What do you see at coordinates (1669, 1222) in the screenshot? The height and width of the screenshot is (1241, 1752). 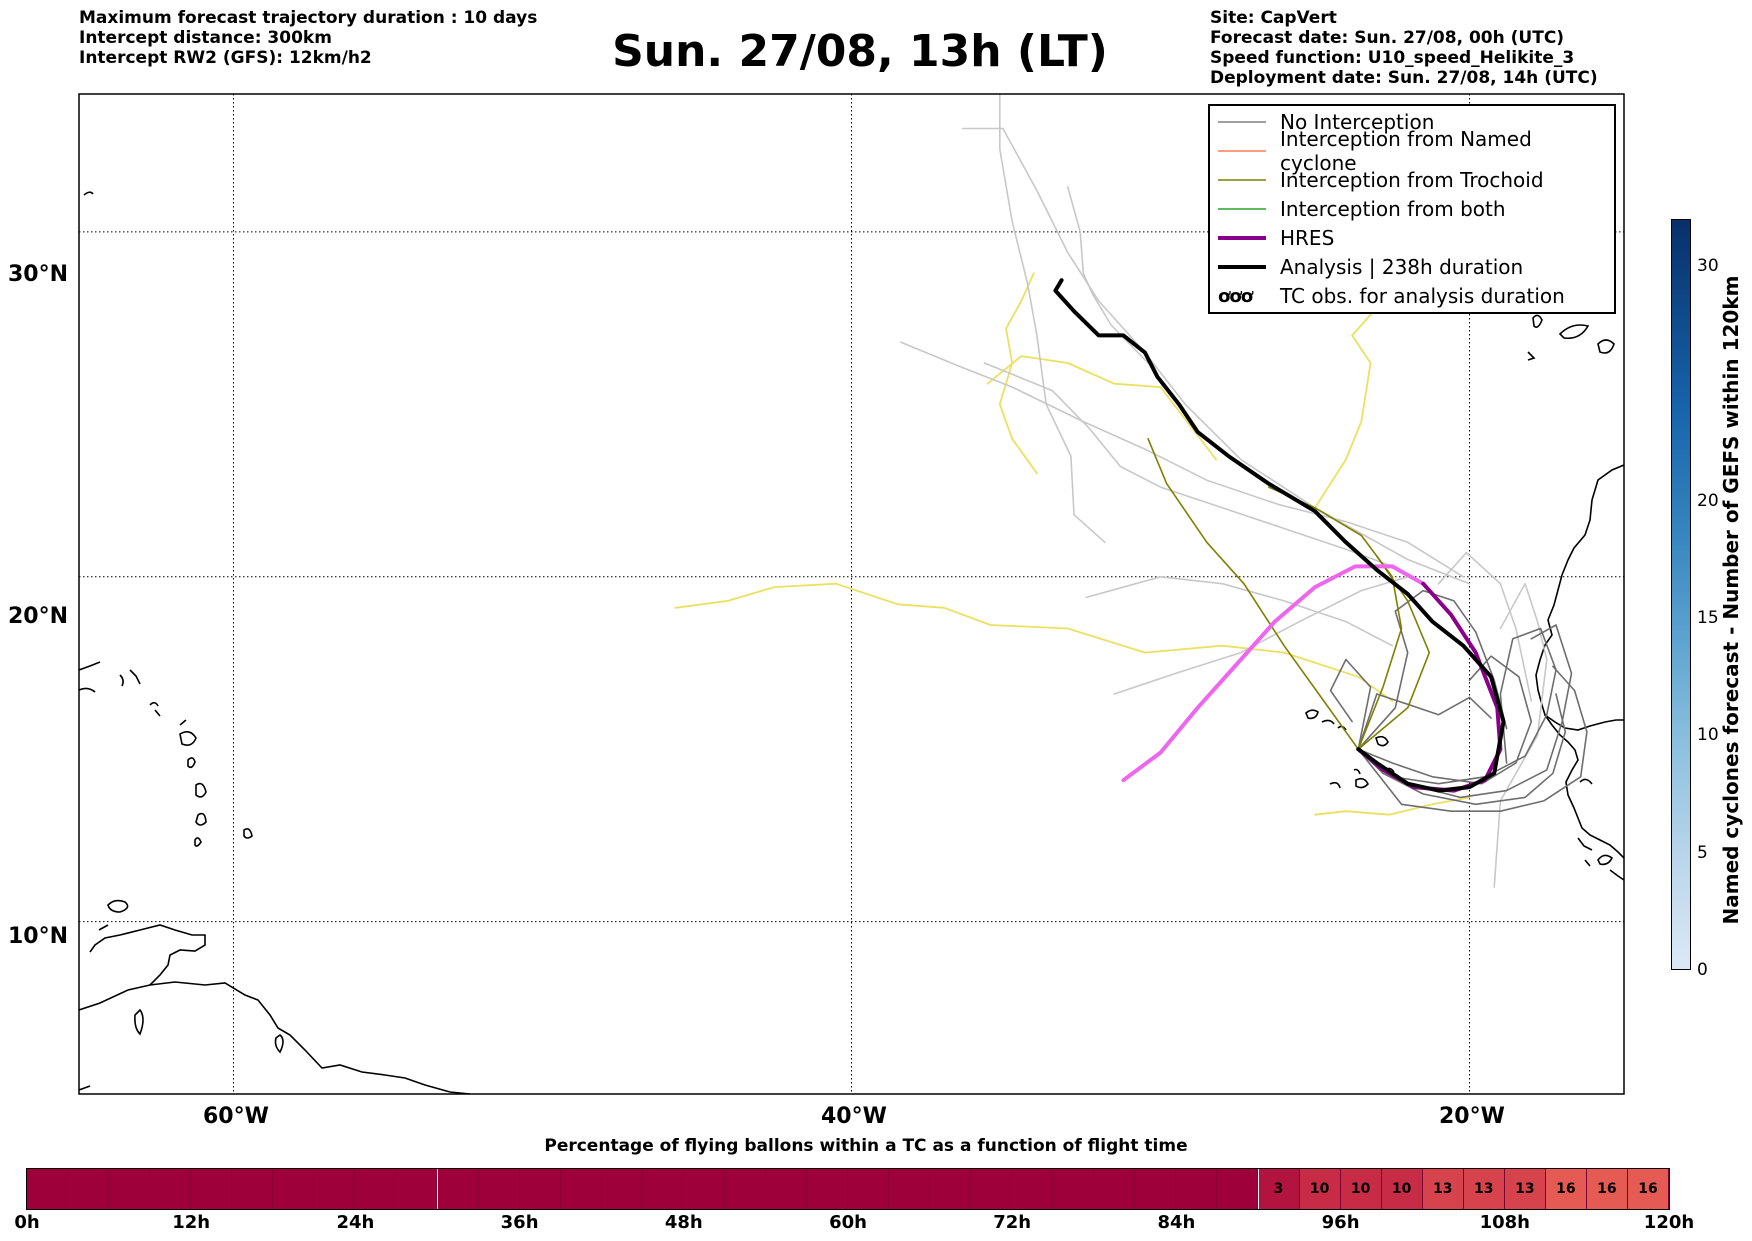 I see `flight-time-tick: 120h` at bounding box center [1669, 1222].